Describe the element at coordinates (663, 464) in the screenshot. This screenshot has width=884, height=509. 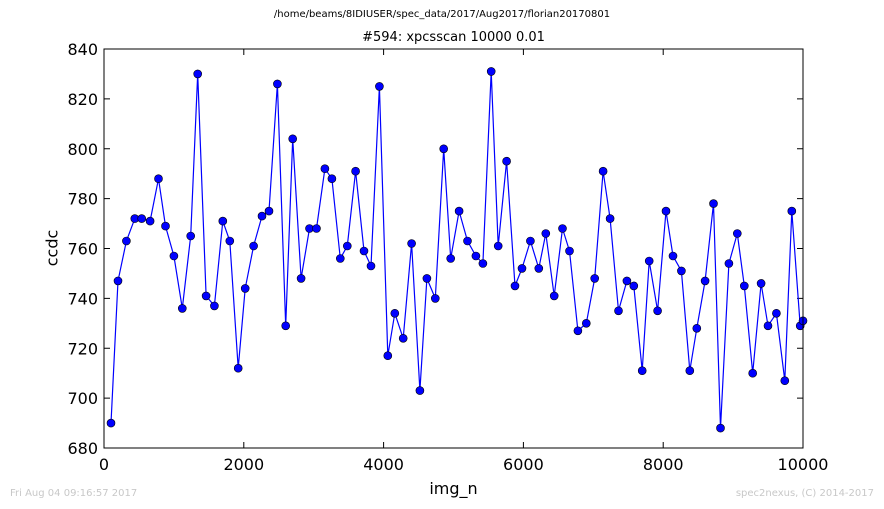
I see `x-tick-label: 8000` at that location.